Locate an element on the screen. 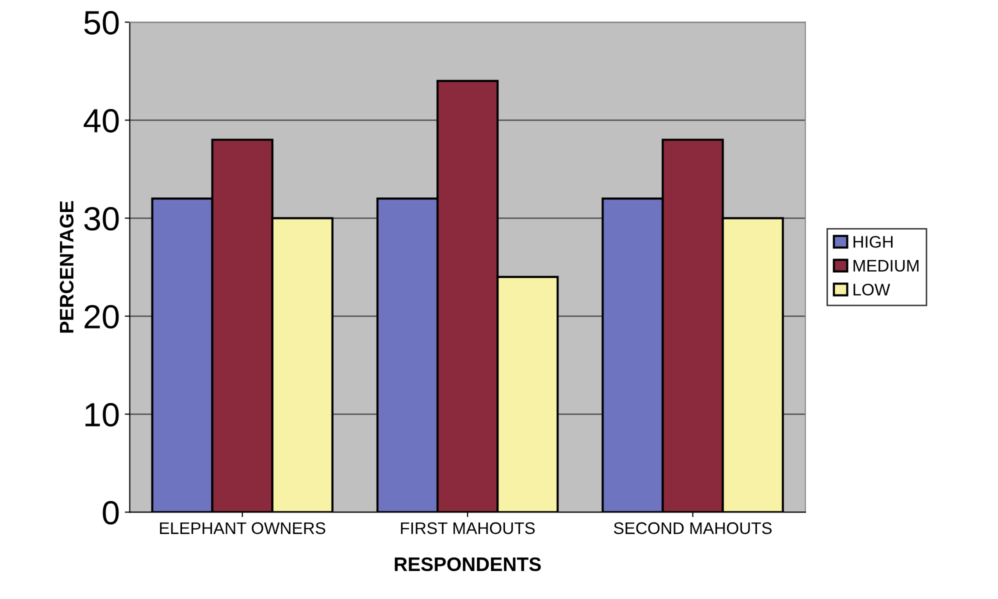  y-tick-label: 20 is located at coordinates (101, 316).